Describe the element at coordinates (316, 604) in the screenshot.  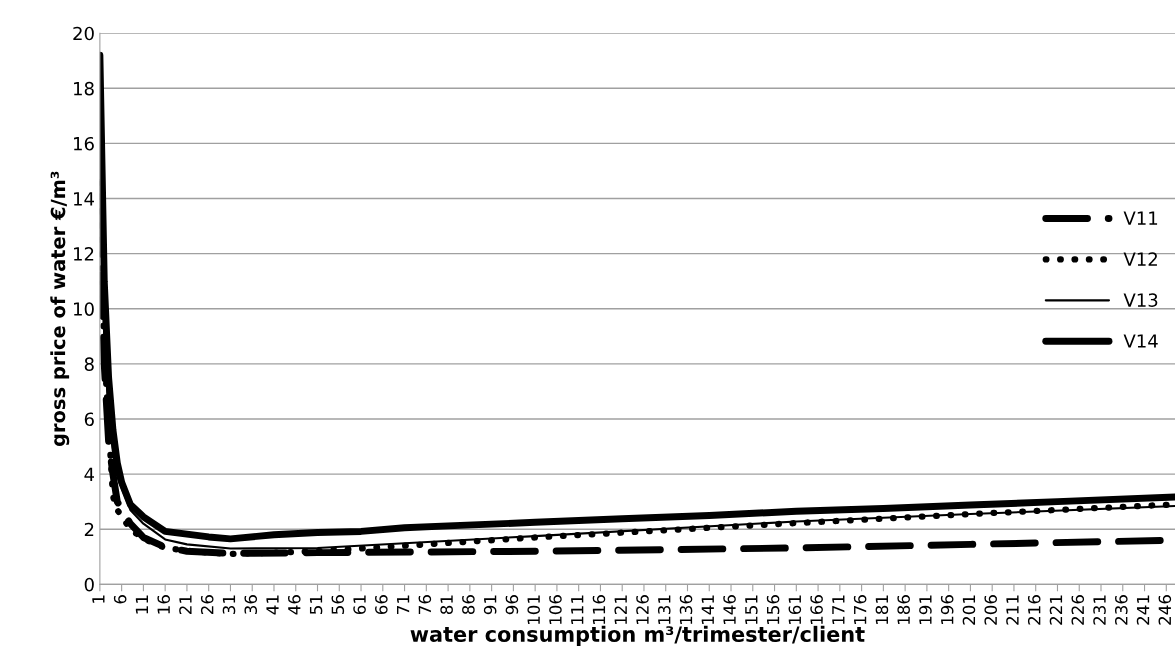
I see `x-tick-label: 51` at that location.